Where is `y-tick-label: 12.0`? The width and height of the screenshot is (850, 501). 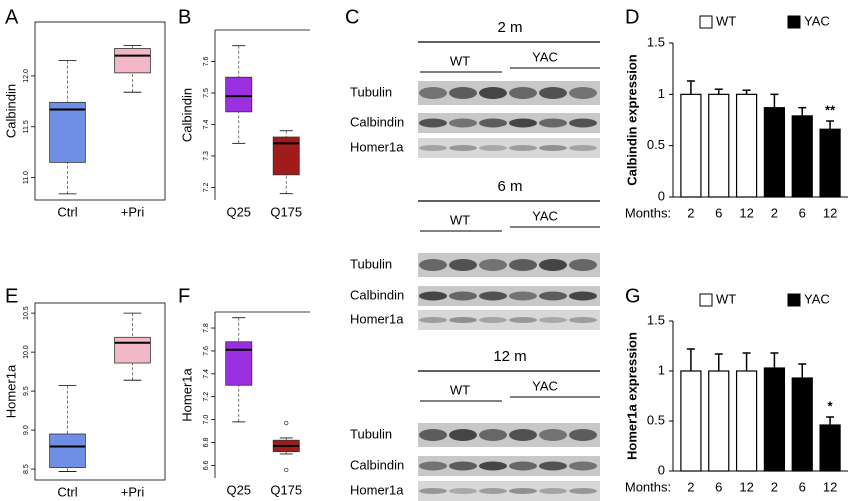 y-tick-label: 12.0 is located at coordinates (26, 76).